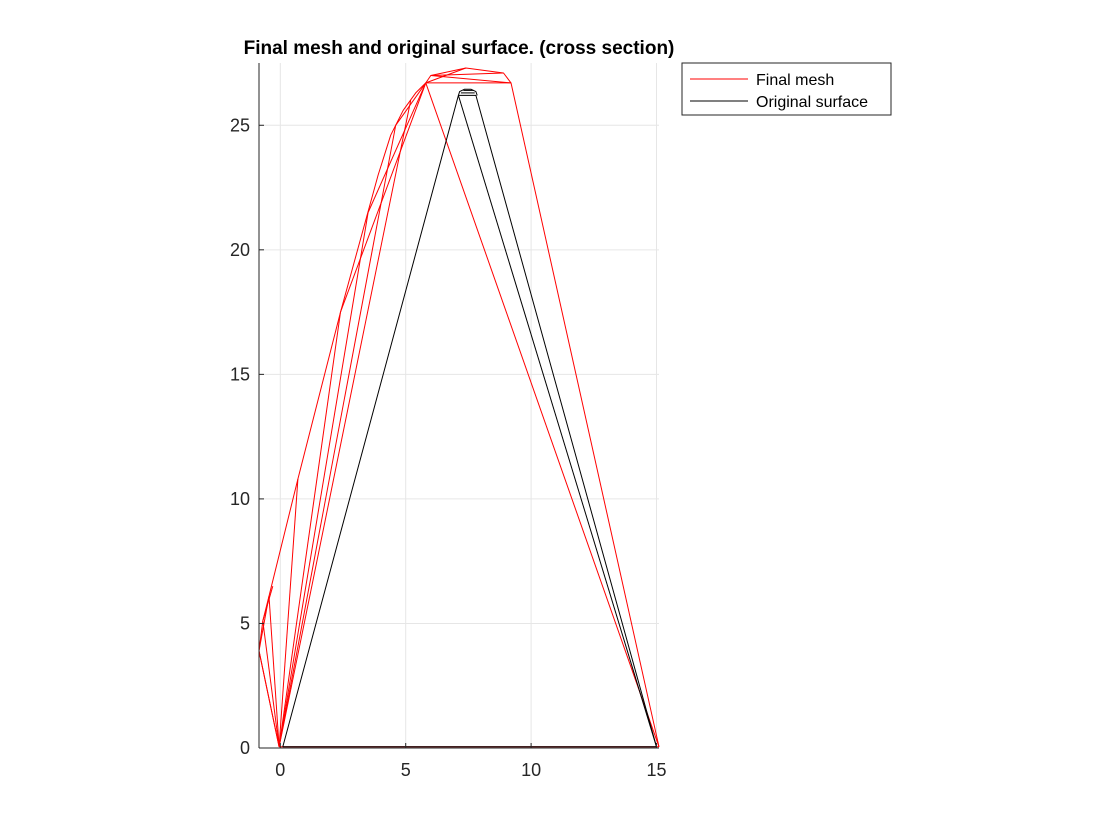 Image resolution: width=1120 pixels, height=840 pixels. I want to click on y-tick-label-1: 5, so click(245, 623).